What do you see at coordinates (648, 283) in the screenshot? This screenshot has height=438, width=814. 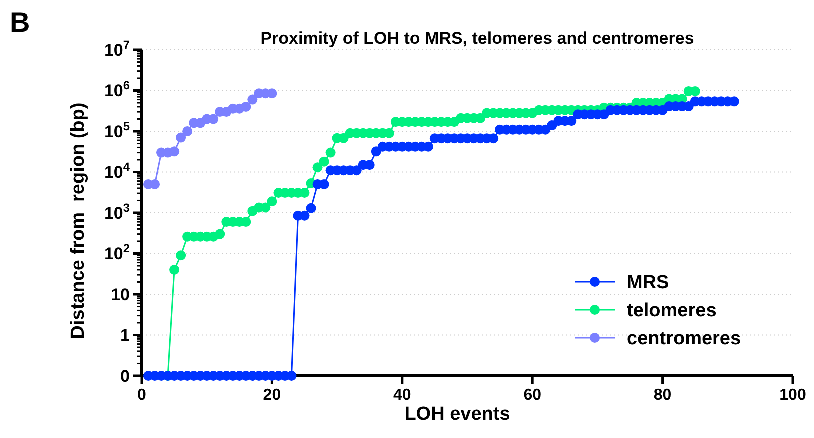 I see `legend-label: MRS` at bounding box center [648, 283].